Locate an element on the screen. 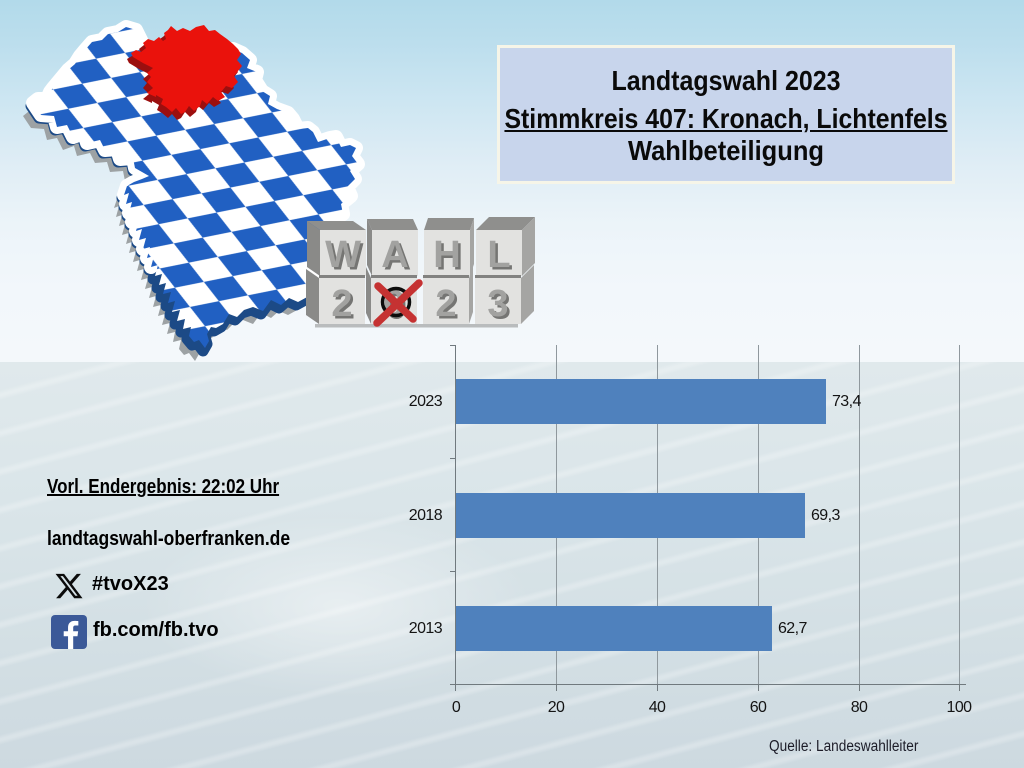  svg-text: A is located at coordinates (394, 255).